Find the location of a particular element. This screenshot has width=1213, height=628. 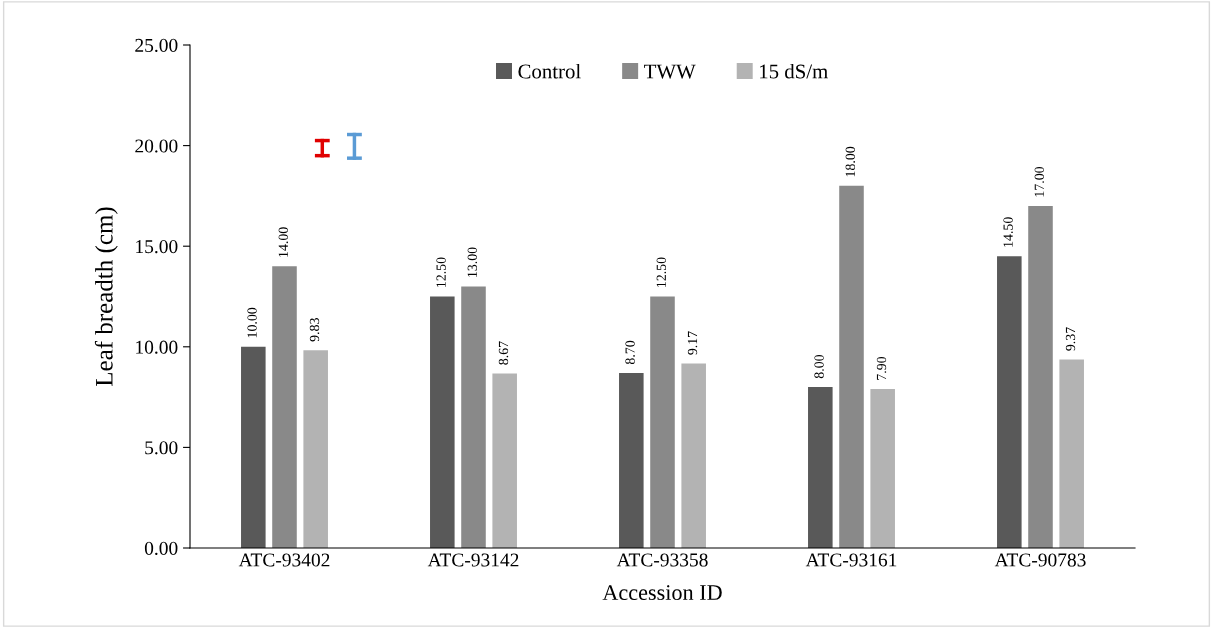

x-tick-label: ATC-90783 is located at coordinates (1040, 560).